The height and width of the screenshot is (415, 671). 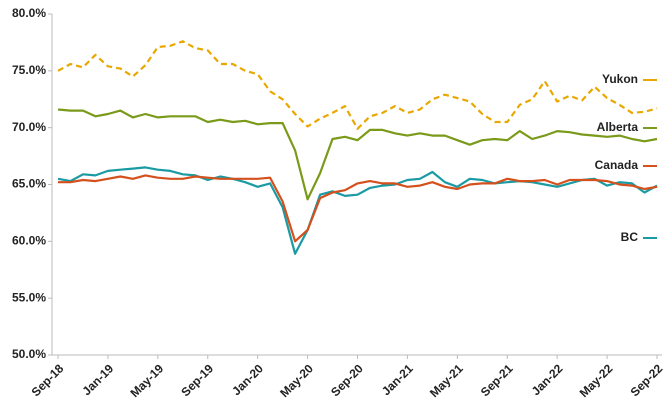 What do you see at coordinates (547, 379) in the screenshot?
I see `x-tick-label: Jan-22` at bounding box center [547, 379].